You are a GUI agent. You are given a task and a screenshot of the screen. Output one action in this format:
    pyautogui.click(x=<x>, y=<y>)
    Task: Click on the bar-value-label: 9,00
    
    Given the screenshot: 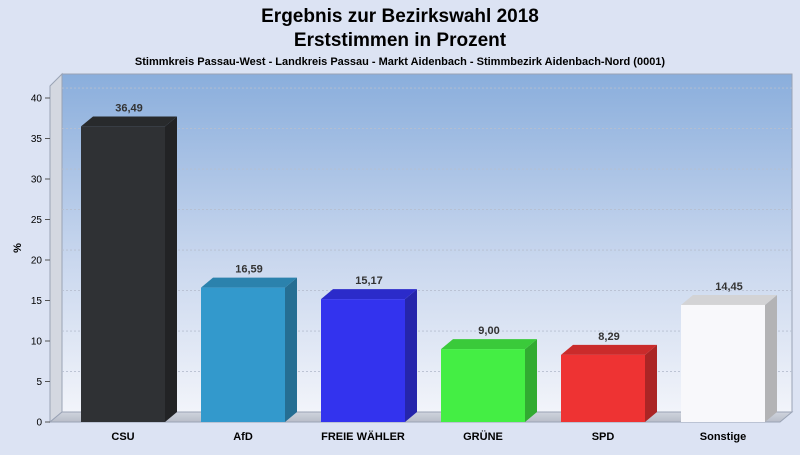 What is the action you would take?
    pyautogui.click(x=488, y=331)
    